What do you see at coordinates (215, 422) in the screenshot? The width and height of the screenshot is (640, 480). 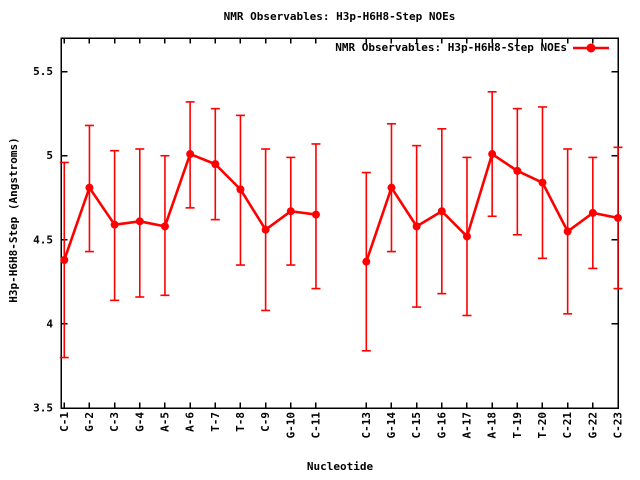 I see `x-tick-label: T-7` at bounding box center [215, 422].